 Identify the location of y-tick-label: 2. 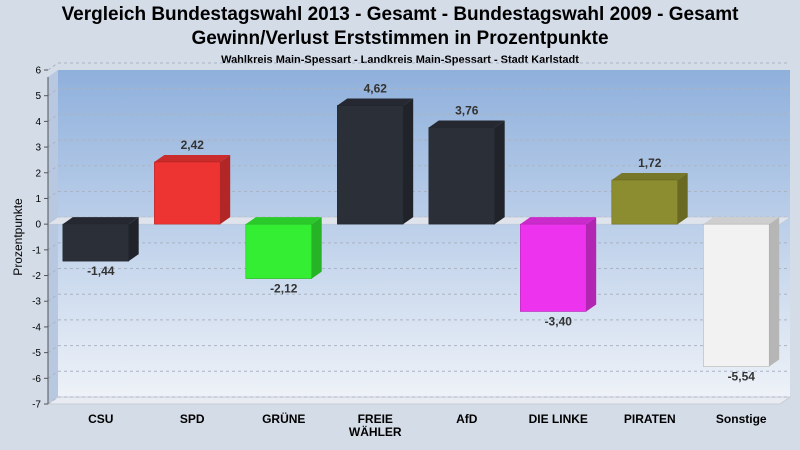
(38, 173).